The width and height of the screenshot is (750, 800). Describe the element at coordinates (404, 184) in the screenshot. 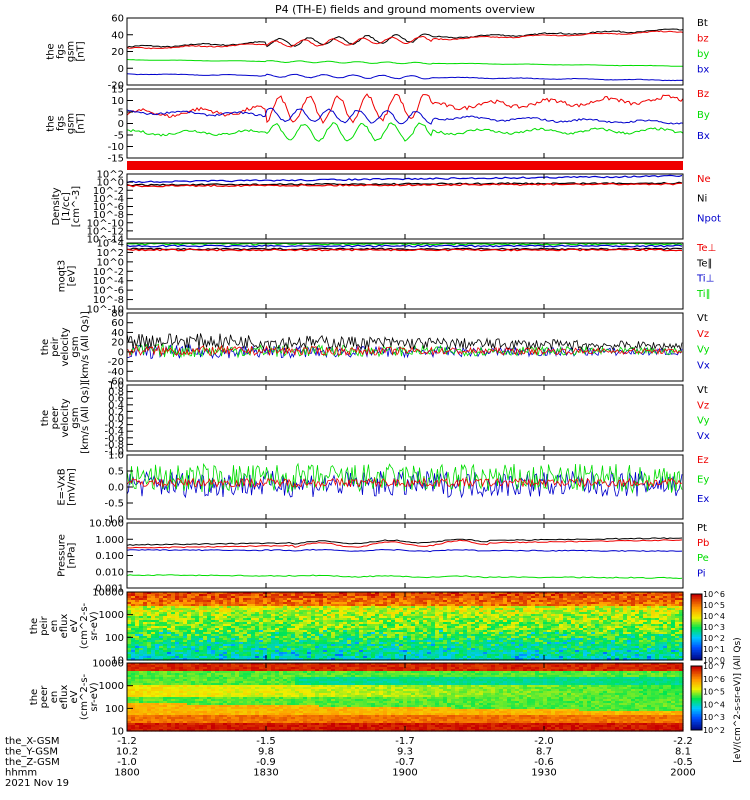

I see `density-series` at that location.